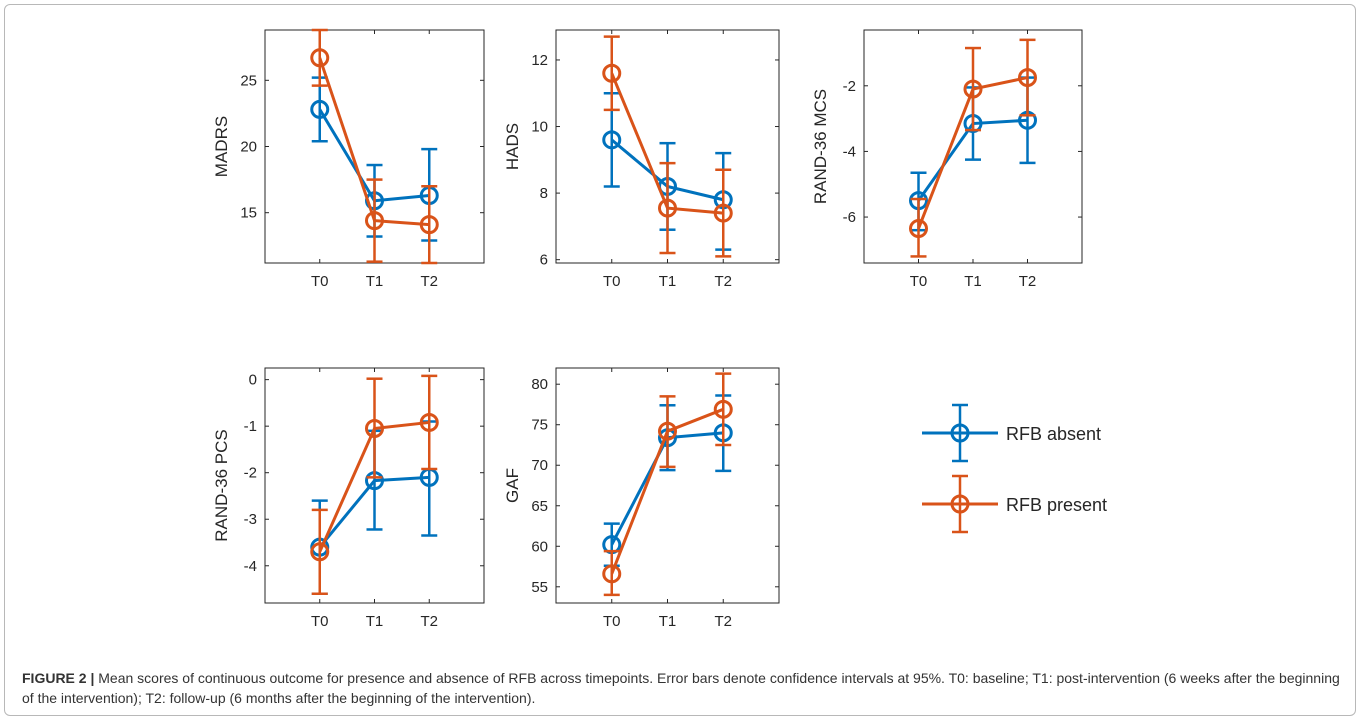 This screenshot has width=1360, height=720. I want to click on y-axis-label: RAND-36 PCS, so click(221, 485).